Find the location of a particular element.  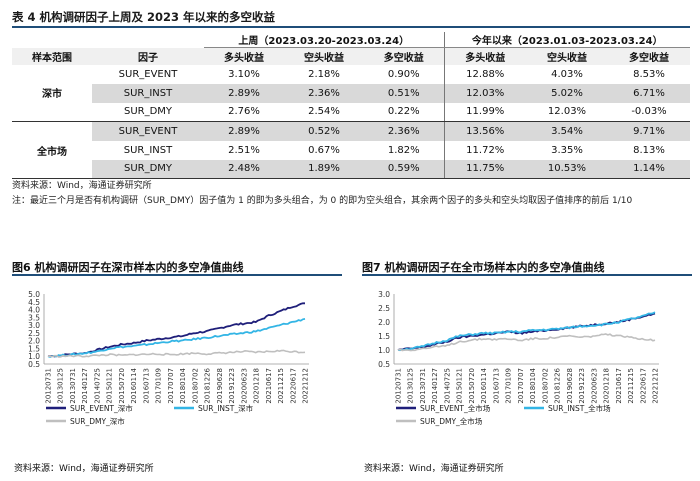

value-cell: 10.53% is located at coordinates (567, 169).